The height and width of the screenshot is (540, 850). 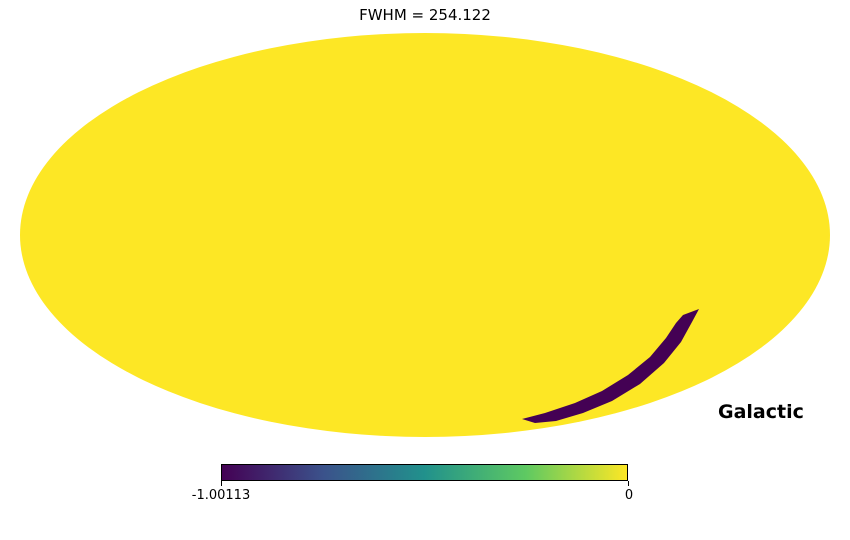 I want to click on colorbar, so click(x=424, y=472).